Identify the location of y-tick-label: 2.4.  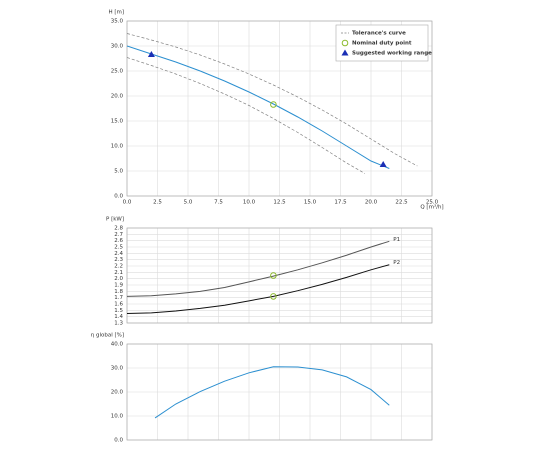
(118, 254).